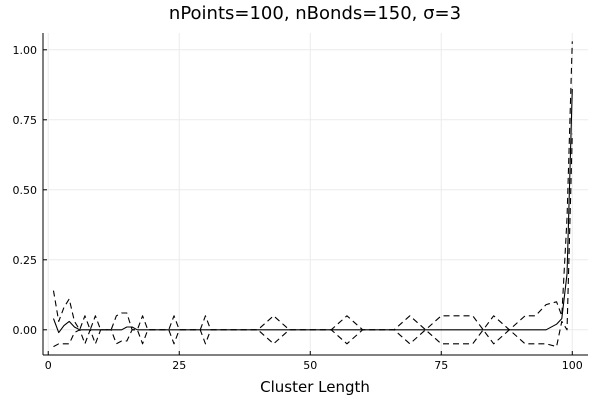  Describe the element at coordinates (310, 365) in the screenshot. I see `x-tick-label: 50` at that location.